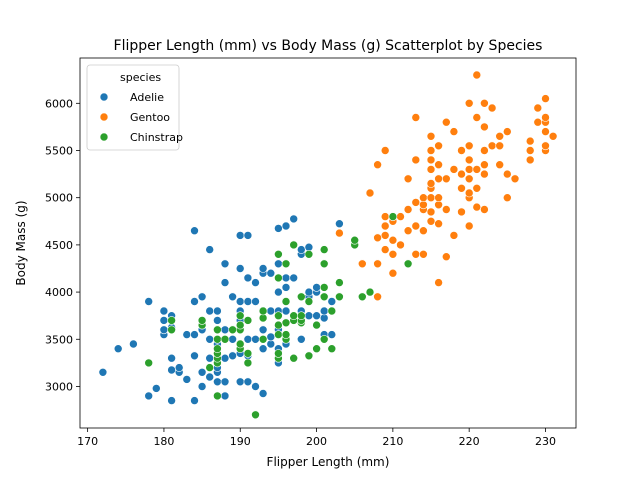 The width and height of the screenshot is (640, 480). I want to click on x-tick-label: 210, so click(392, 441).